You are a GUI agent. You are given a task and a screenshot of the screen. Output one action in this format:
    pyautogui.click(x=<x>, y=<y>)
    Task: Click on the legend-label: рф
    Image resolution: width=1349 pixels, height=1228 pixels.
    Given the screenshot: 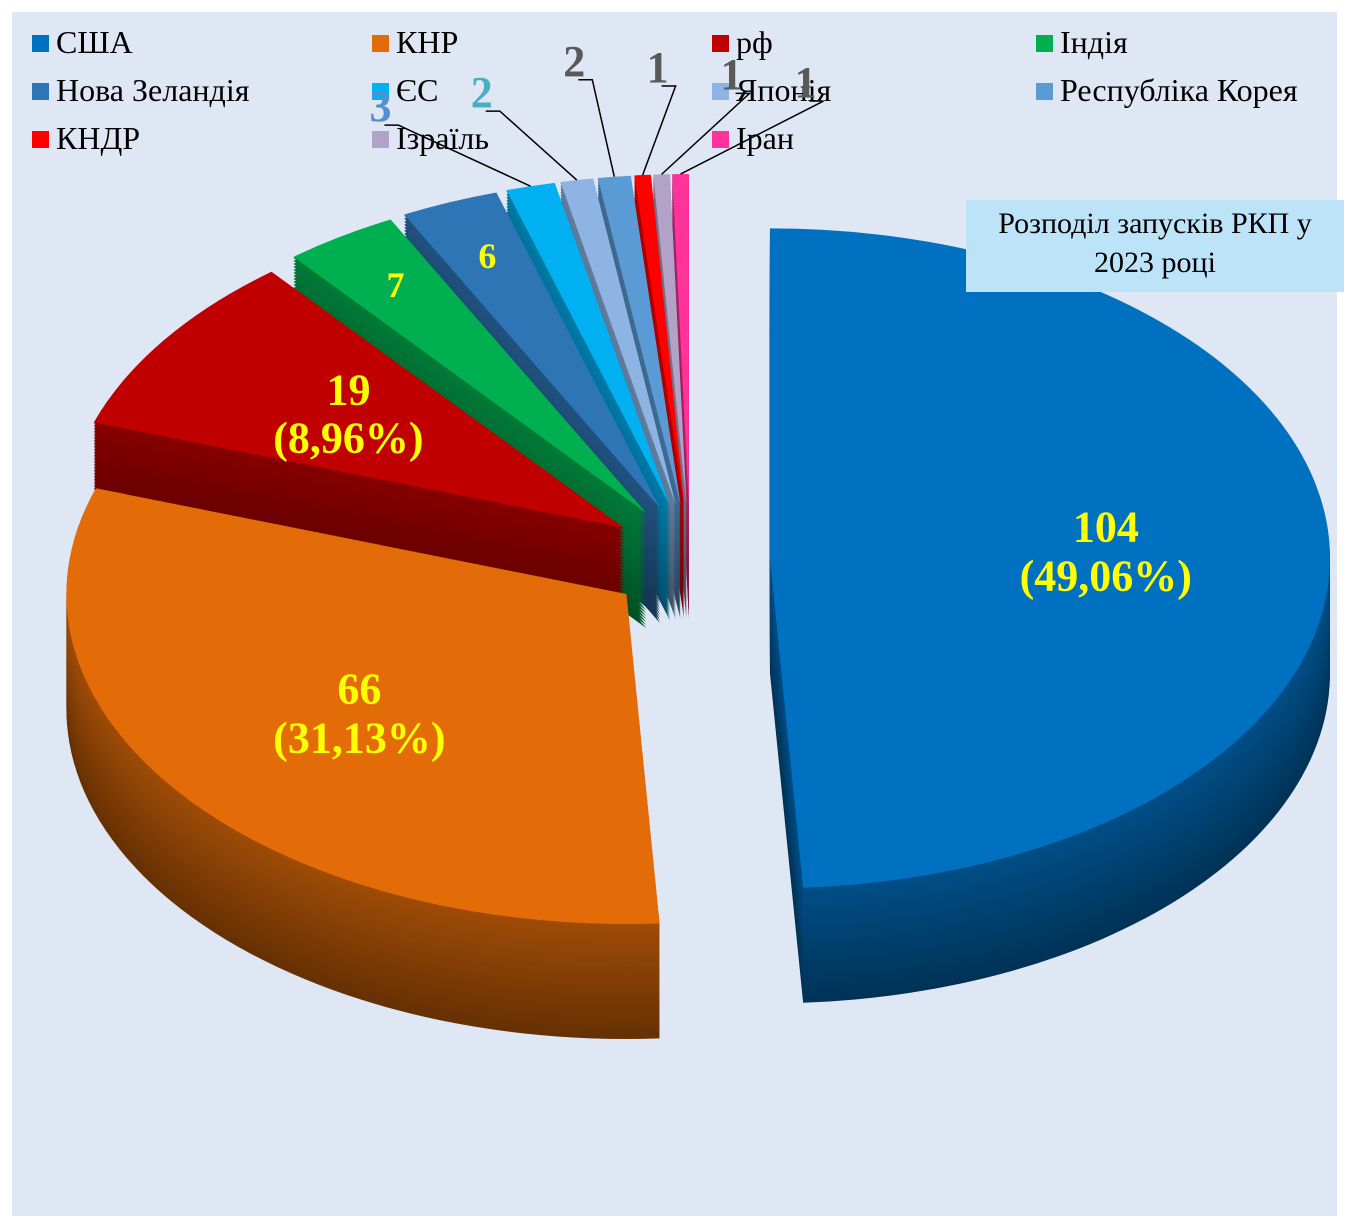 What is the action you would take?
    pyautogui.click(x=754, y=42)
    